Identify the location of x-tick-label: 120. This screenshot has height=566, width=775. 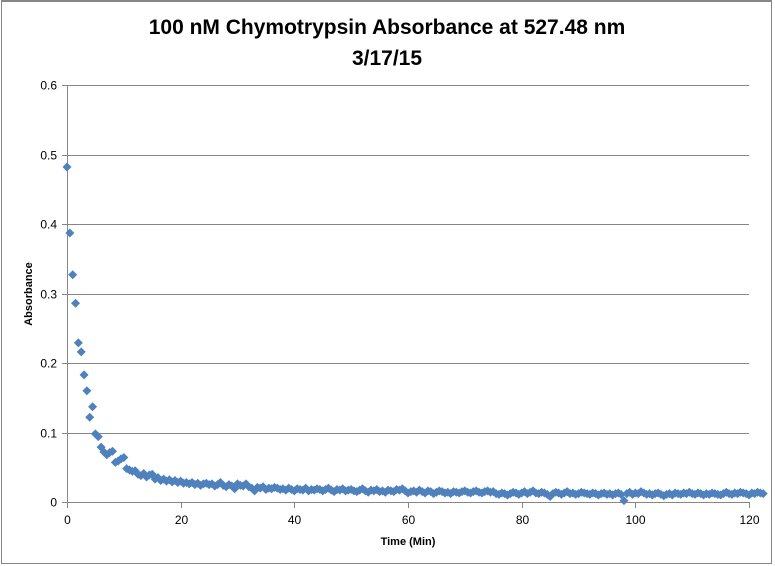
(749, 520).